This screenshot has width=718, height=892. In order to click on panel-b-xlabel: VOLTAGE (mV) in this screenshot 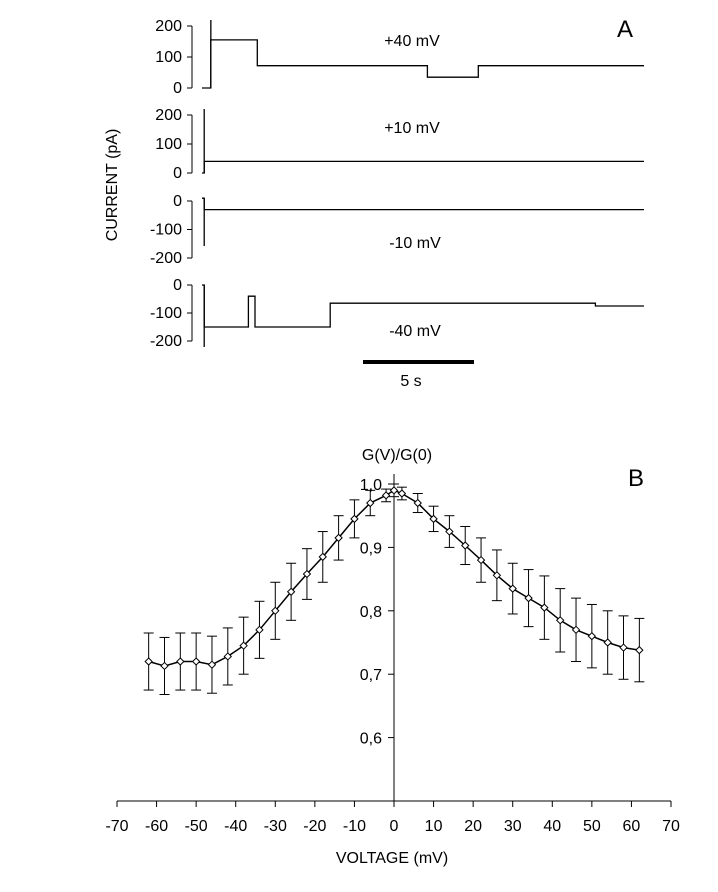, I will do `click(392, 858)`.